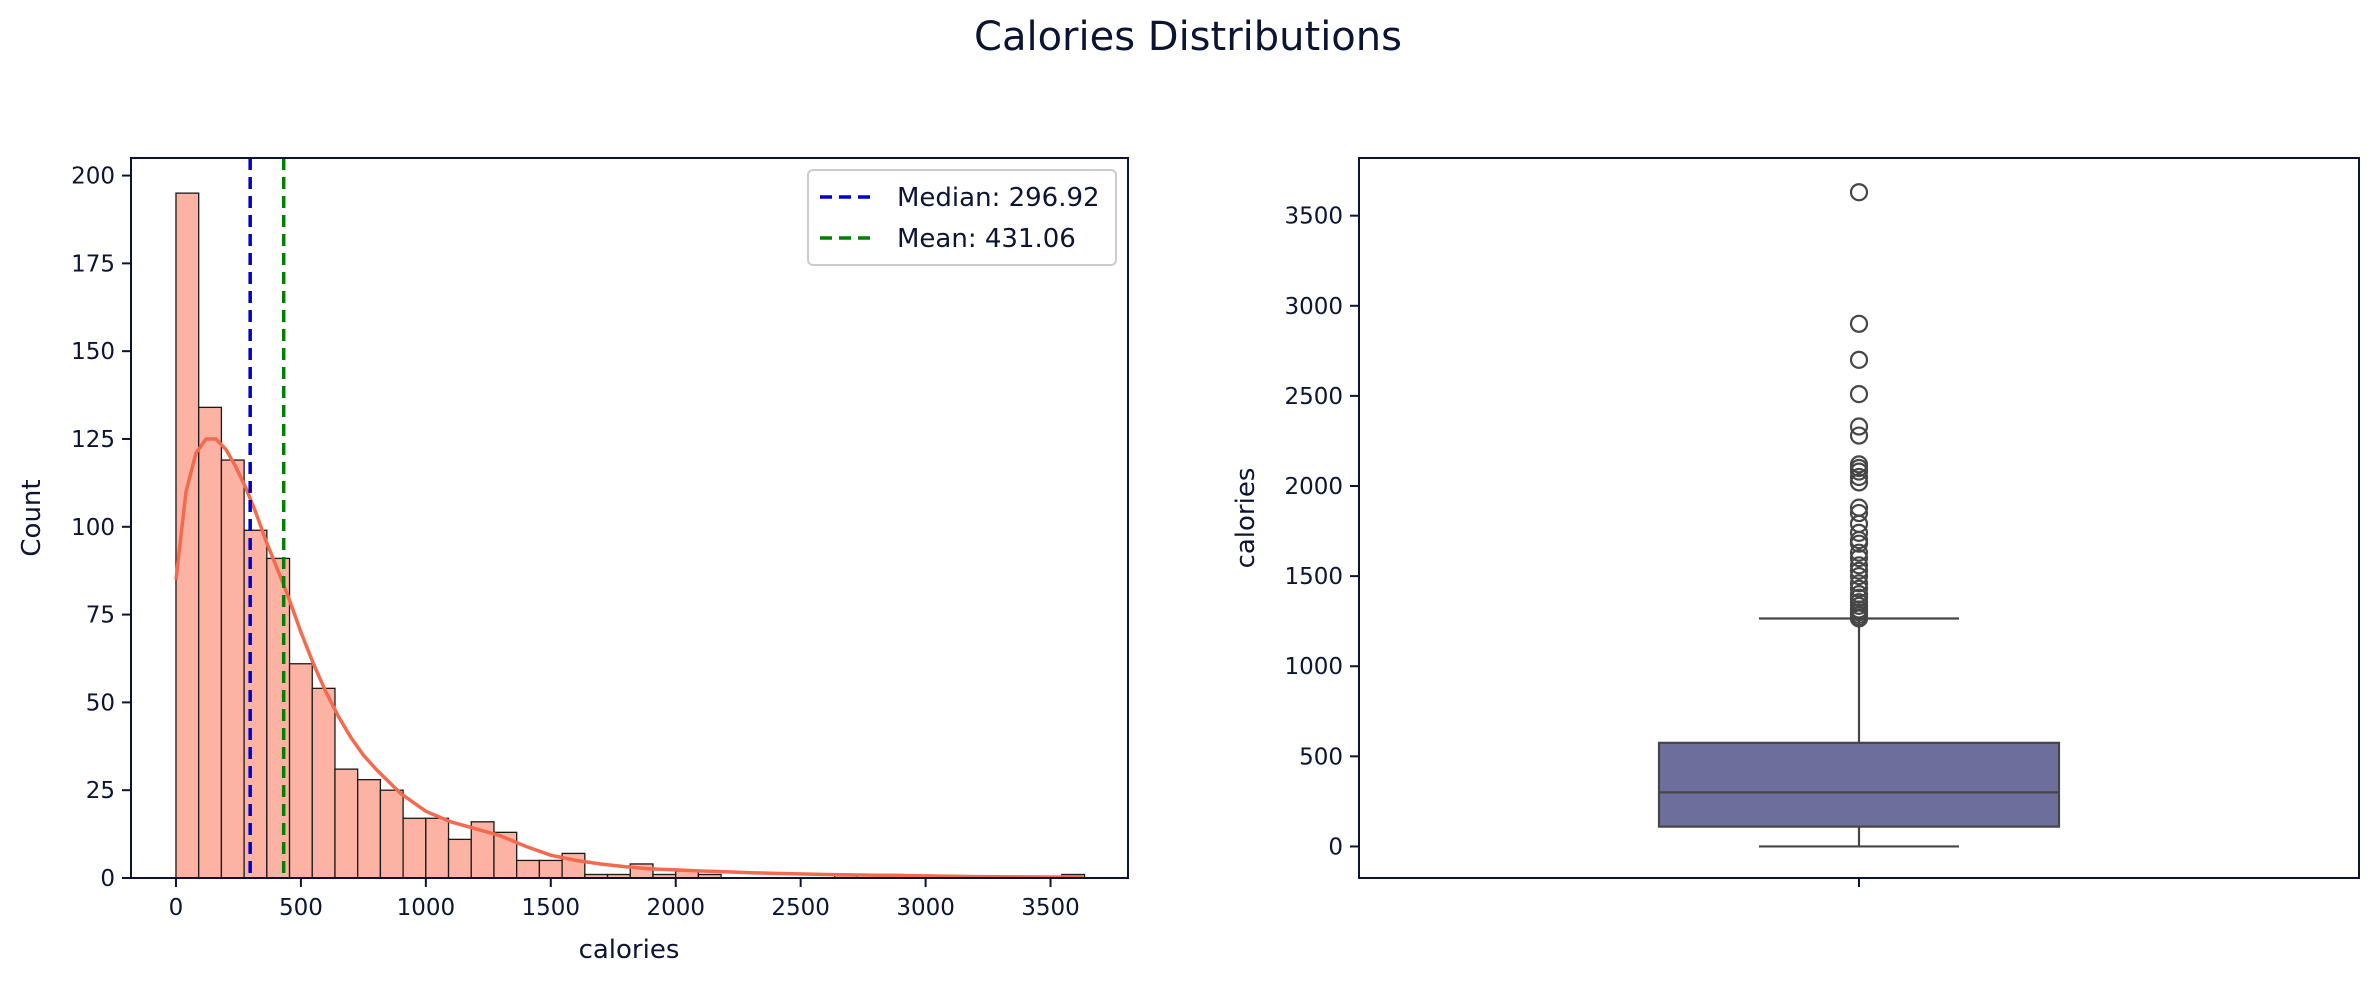  What do you see at coordinates (426, 908) in the screenshot?
I see `x-tick-label: 1000` at bounding box center [426, 908].